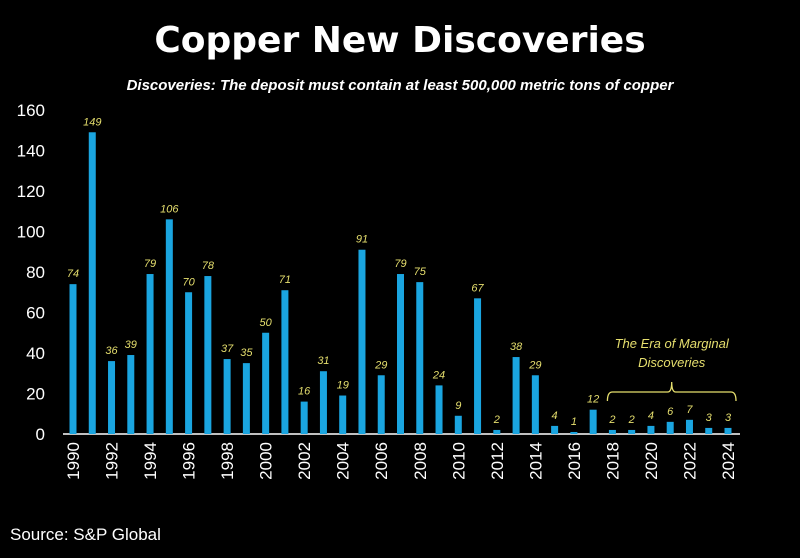 The width and height of the screenshot is (800, 558). Describe the element at coordinates (362, 341) in the screenshot. I see `bar-2005` at that location.